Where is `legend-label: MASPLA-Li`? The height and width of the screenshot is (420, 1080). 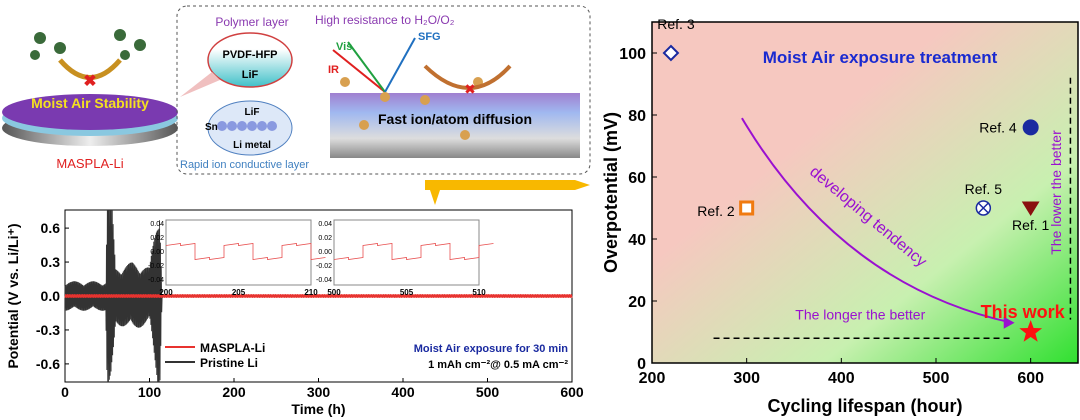 legend-label: MASPLA-Li is located at coordinates (232, 348).